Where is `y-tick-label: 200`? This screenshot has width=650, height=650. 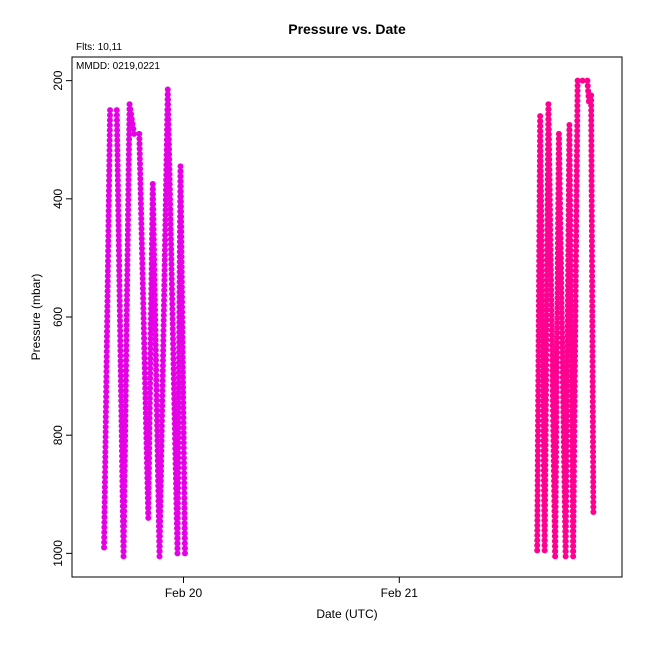 y-tick-label: 200 is located at coordinates (58, 80).